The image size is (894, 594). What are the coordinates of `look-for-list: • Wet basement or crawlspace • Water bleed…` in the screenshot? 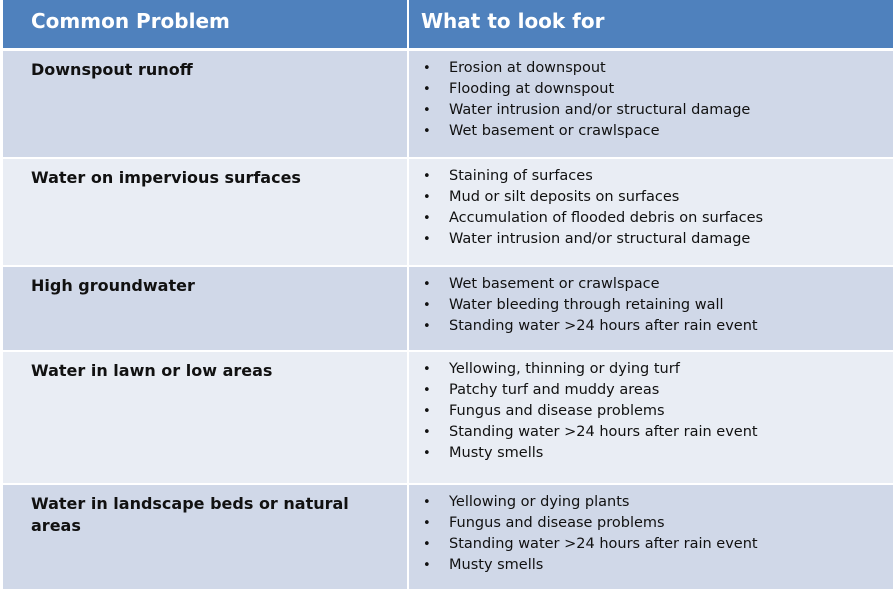 It's located at (651, 302).